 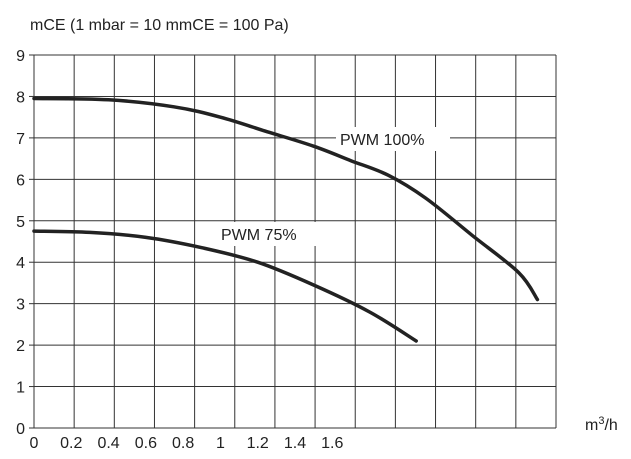 I want to click on y-tick-label: 5, so click(x=20, y=222).